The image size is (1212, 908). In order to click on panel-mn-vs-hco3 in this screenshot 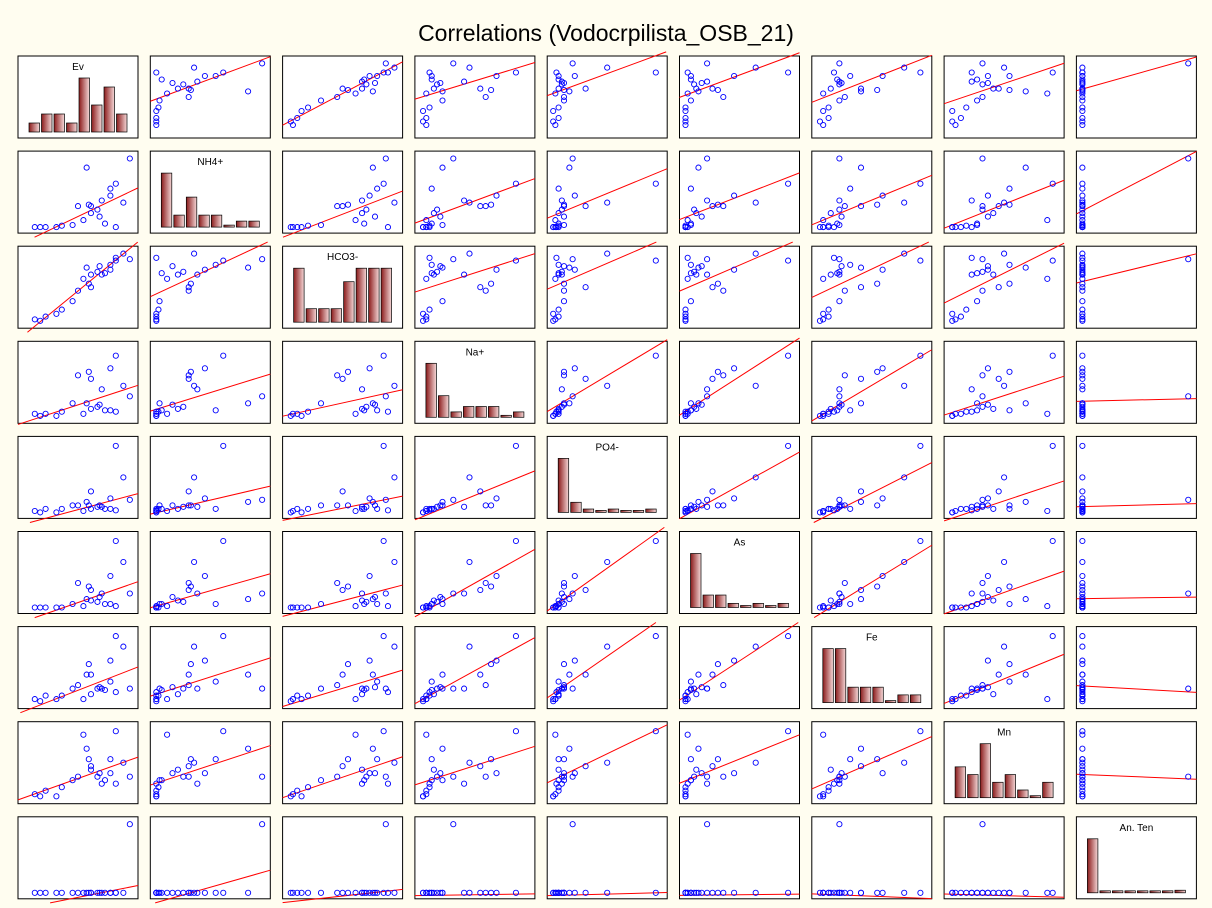, I will do `click(343, 763)`.